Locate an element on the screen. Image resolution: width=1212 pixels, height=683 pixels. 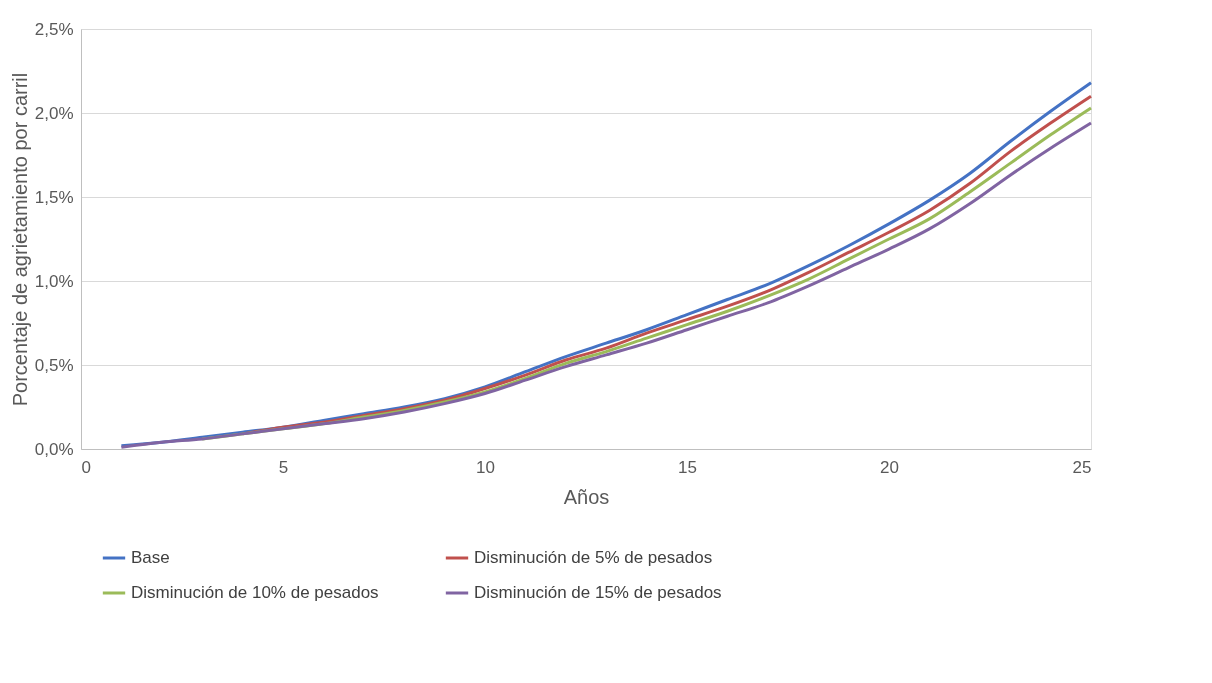
x-tick-label: 10 is located at coordinates (485, 467).